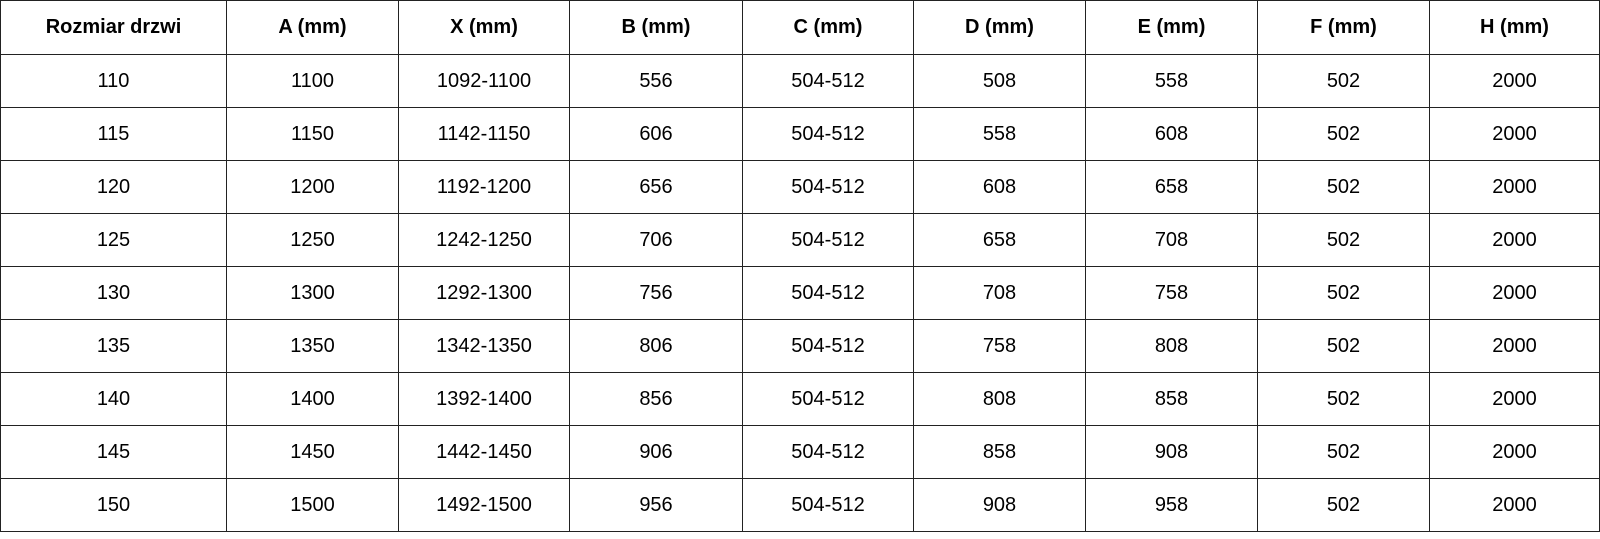 The width and height of the screenshot is (1600, 539). I want to click on table-cell: 958, so click(1171, 505).